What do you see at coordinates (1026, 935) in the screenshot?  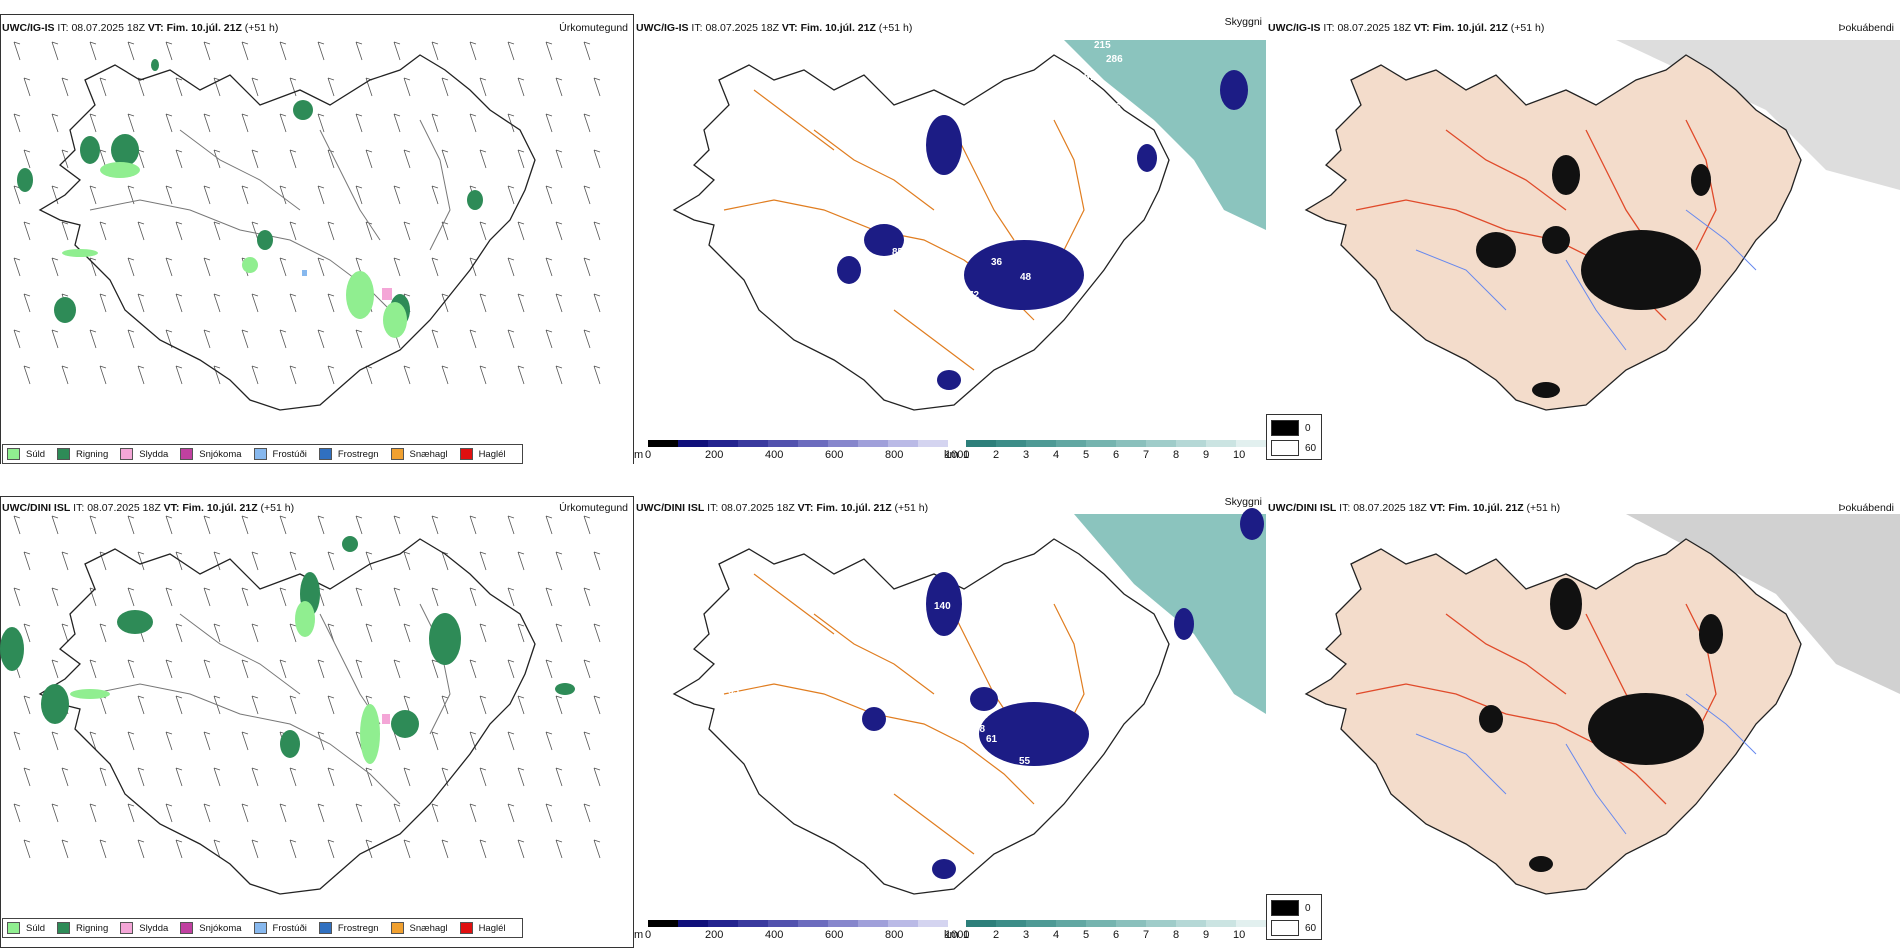 I see `colorbar-tick: 3` at bounding box center [1026, 935].